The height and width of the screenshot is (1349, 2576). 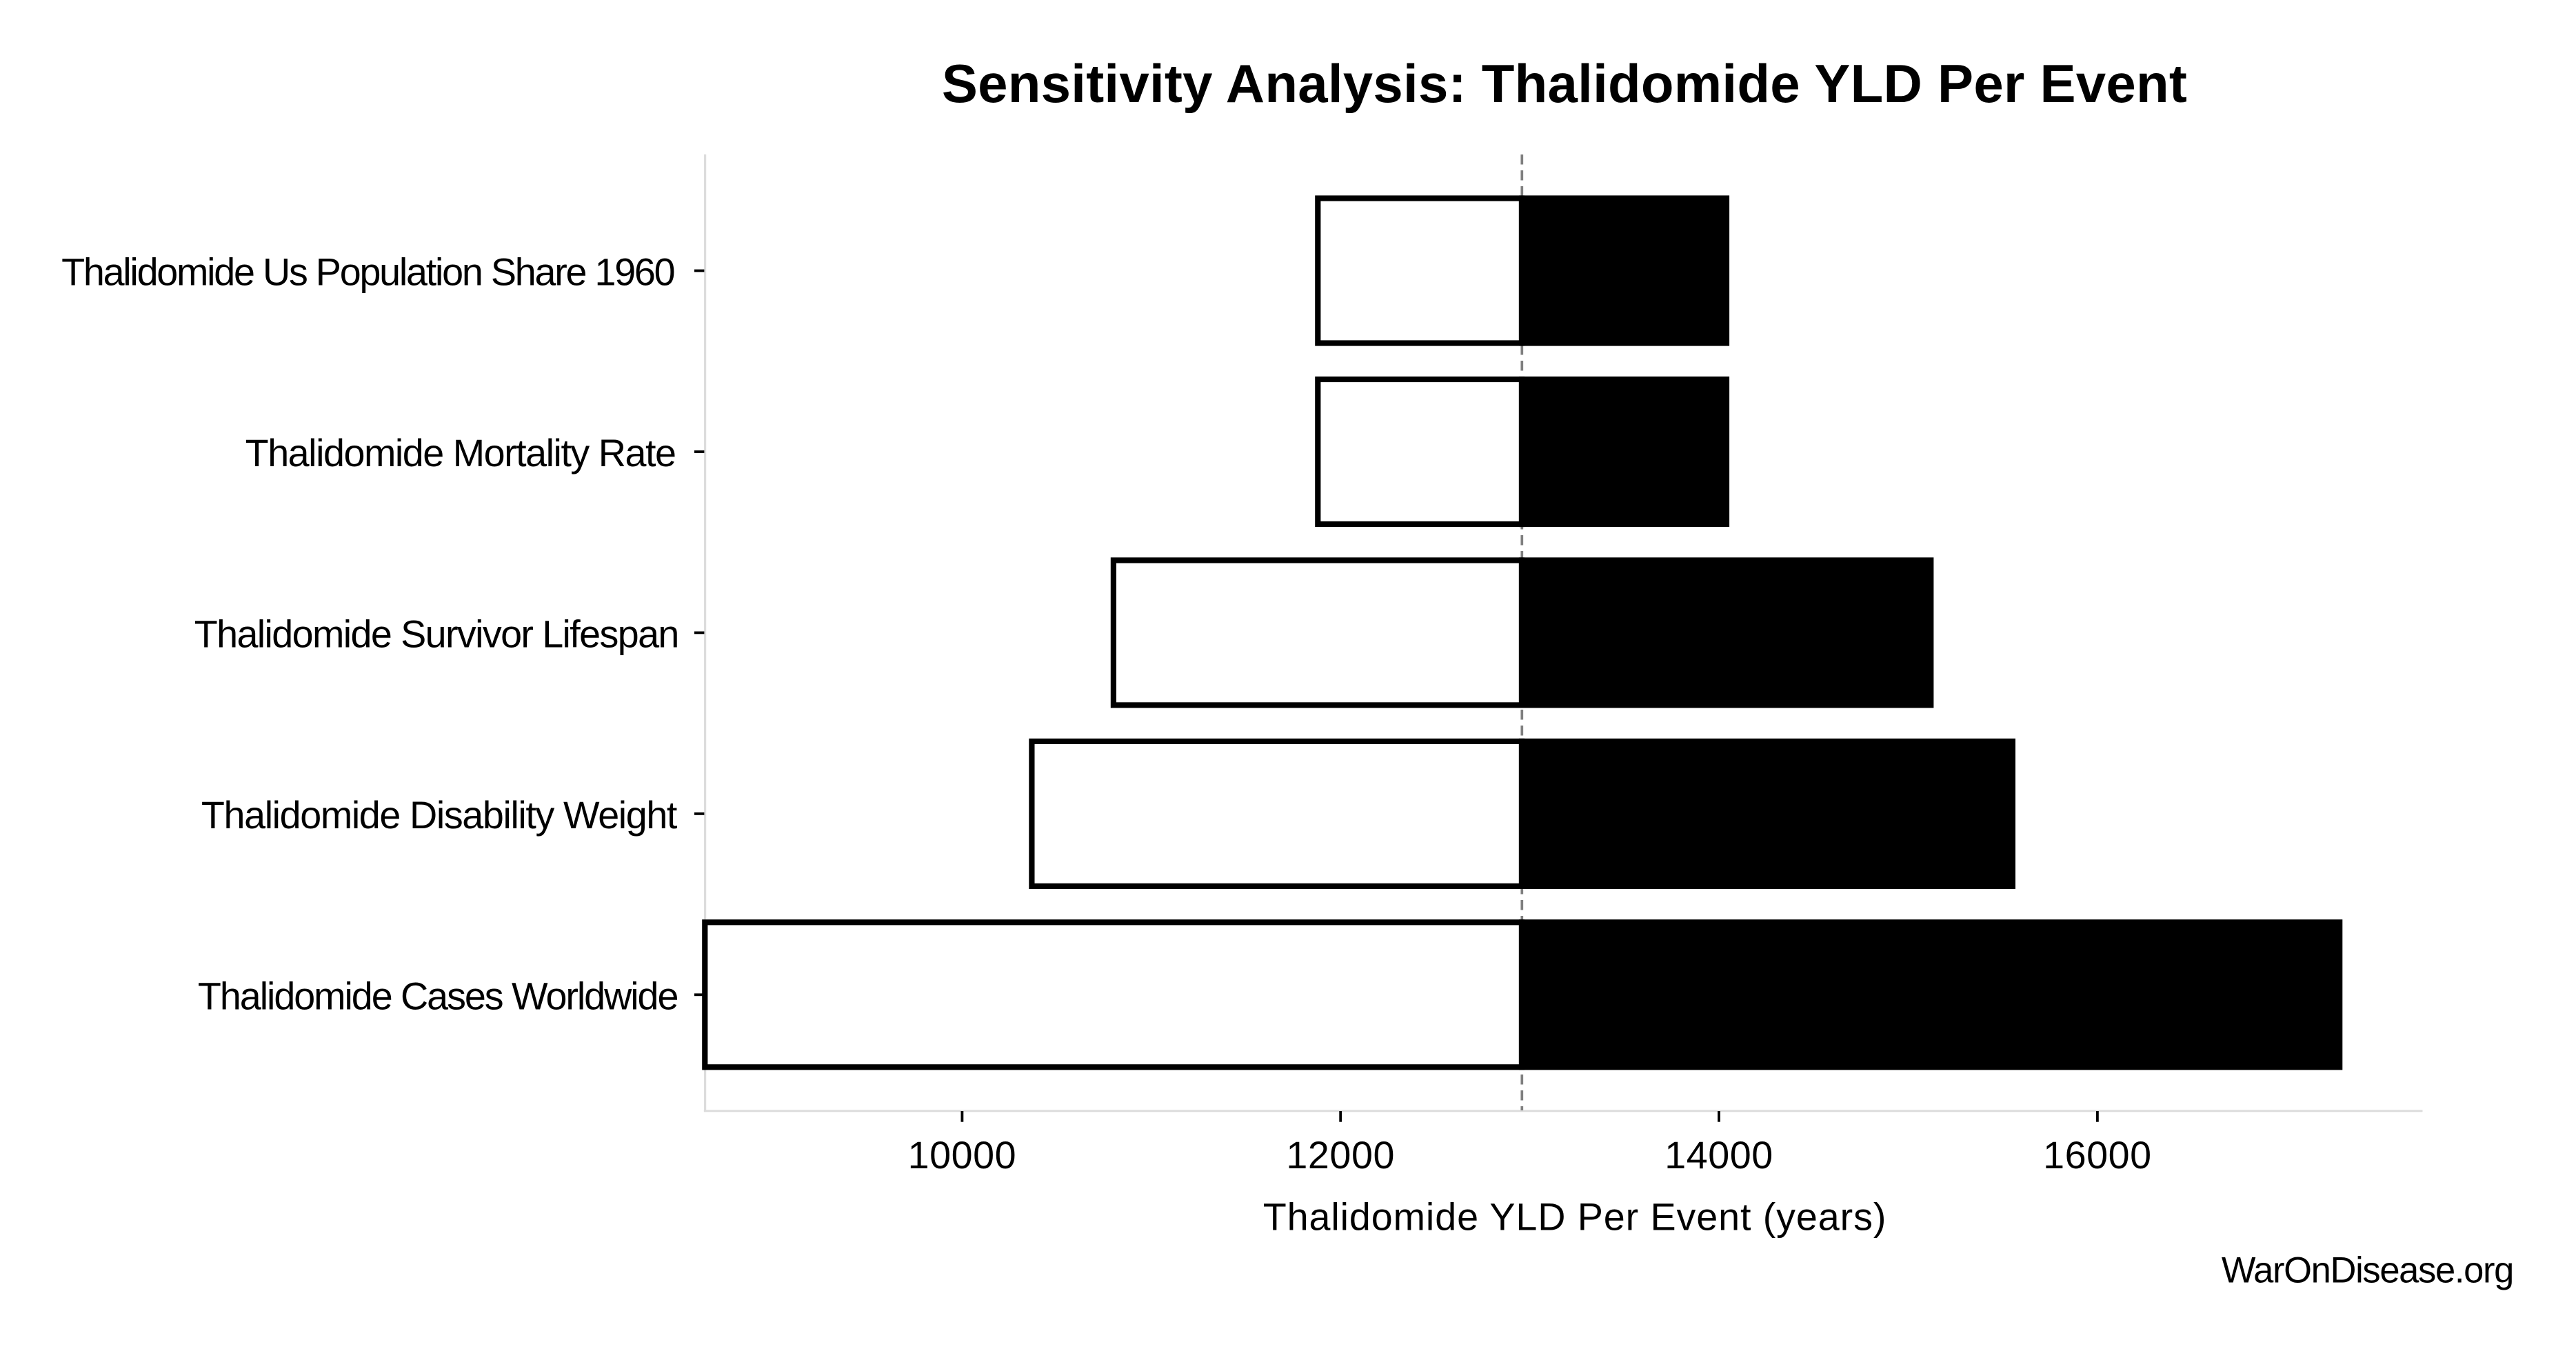 I want to click on svg-text:Thalidomide YLD Per Event (yea: Thalidomide YLD Per Event (years), so click(x=1575, y=1217).